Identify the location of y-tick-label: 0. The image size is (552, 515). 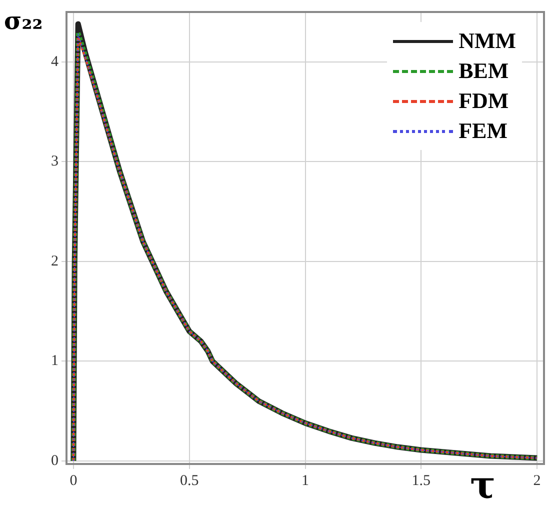
(54, 460).